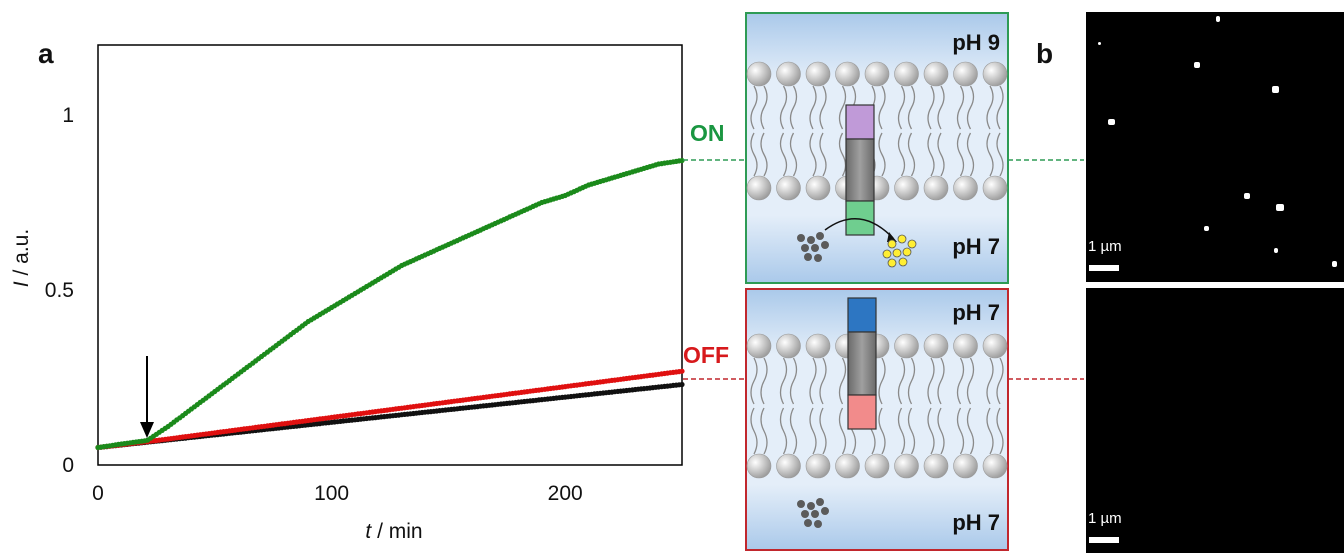  Describe the element at coordinates (368, 531) in the screenshot. I see `x-axis-label-var: t` at that location.